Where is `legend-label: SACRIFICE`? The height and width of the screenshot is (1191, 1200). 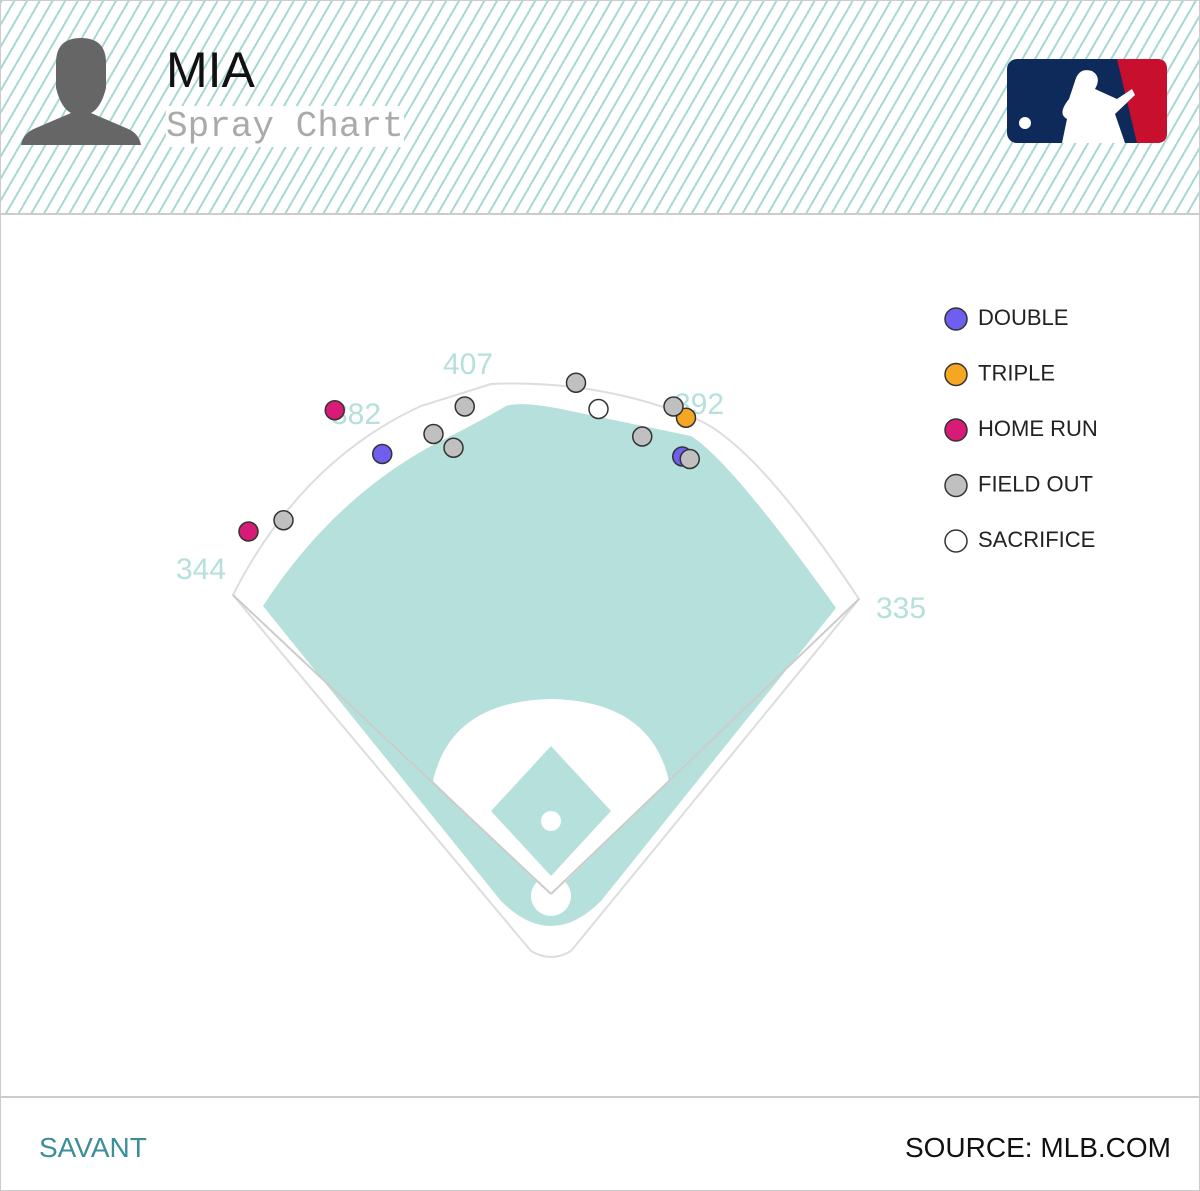 legend-label: SACRIFICE is located at coordinates (1036, 539).